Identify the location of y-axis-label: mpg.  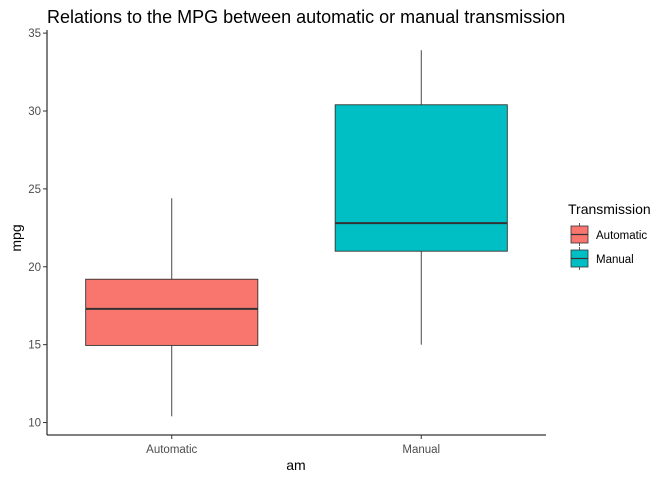
(16, 237).